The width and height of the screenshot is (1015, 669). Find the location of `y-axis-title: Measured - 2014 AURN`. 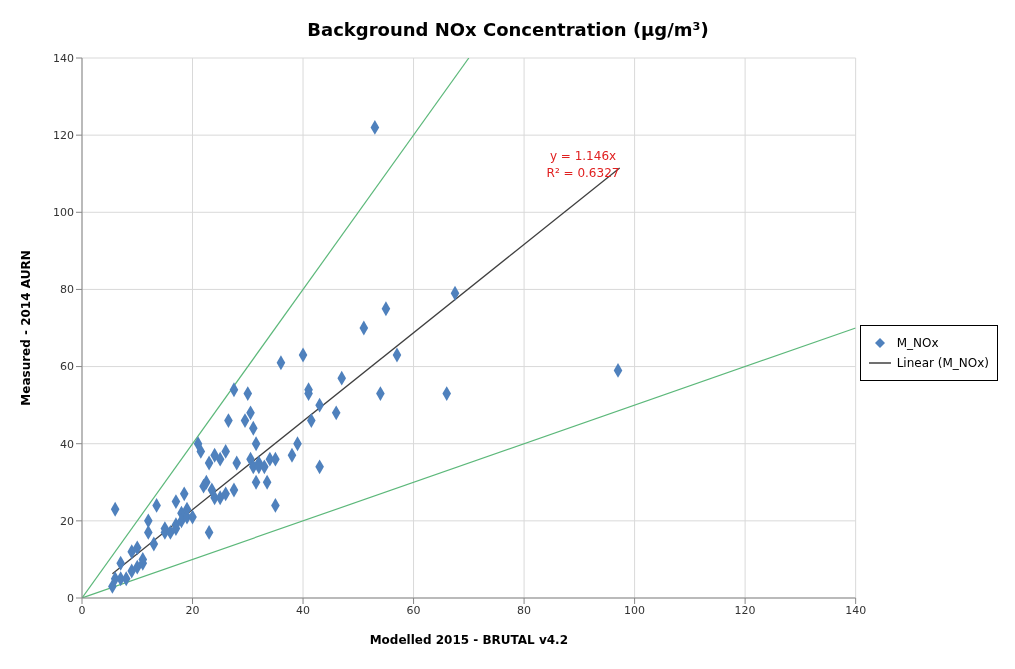

y-axis-title: Measured - 2014 AURN is located at coordinates (26, 328).